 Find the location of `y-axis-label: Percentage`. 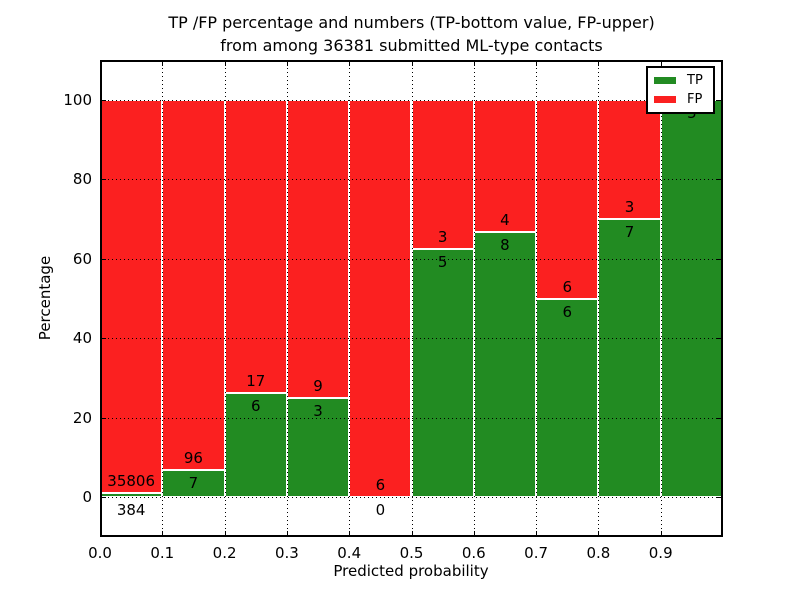

y-axis-label: Percentage is located at coordinates (45, 298).